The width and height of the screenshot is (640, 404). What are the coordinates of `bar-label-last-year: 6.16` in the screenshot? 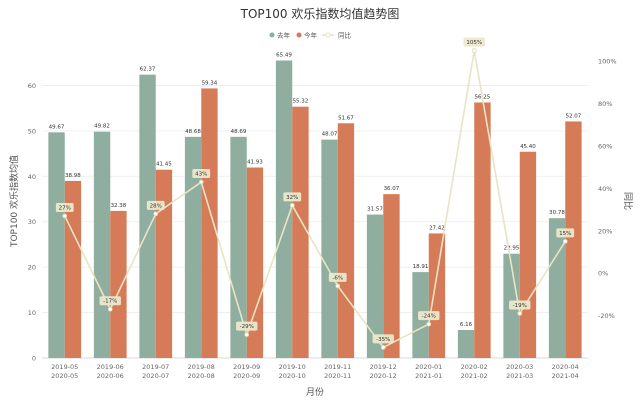 It's located at (466, 325).